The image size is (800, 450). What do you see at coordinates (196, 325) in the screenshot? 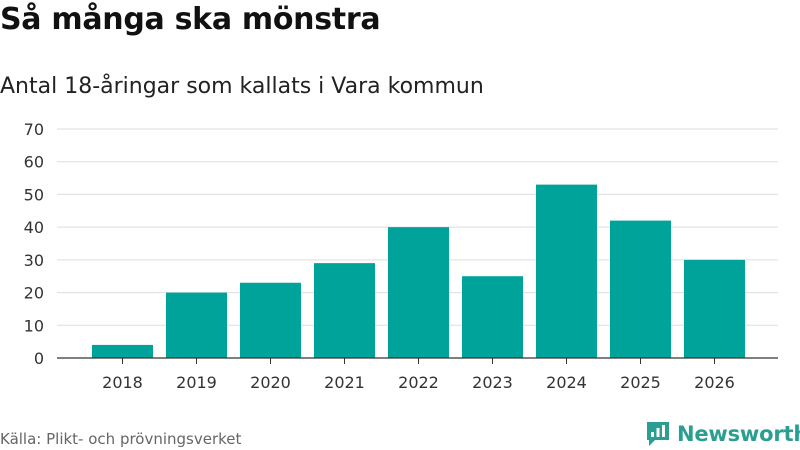
I see `bar-2019` at bounding box center [196, 325].